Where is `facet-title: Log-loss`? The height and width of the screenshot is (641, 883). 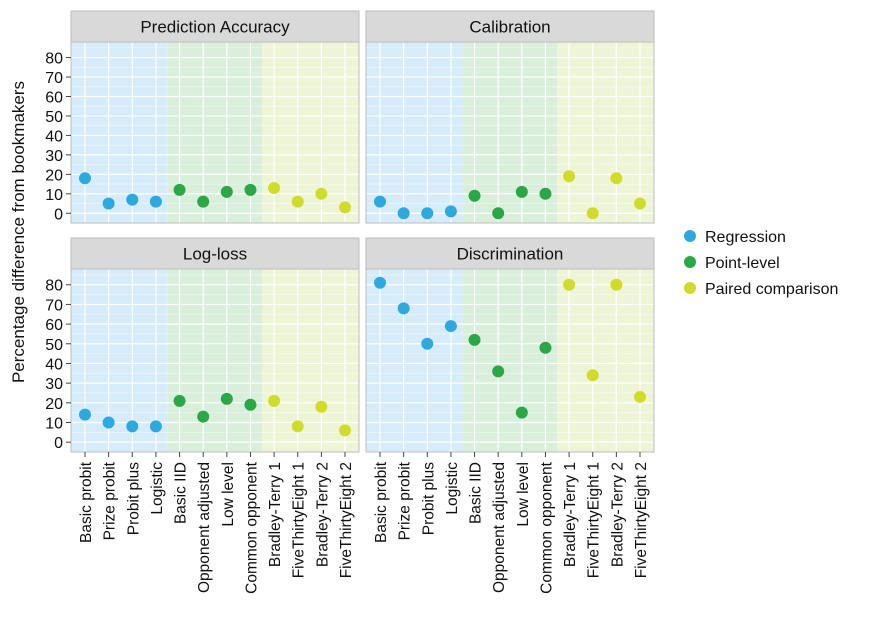
facet-title: Log-loss is located at coordinates (215, 254).